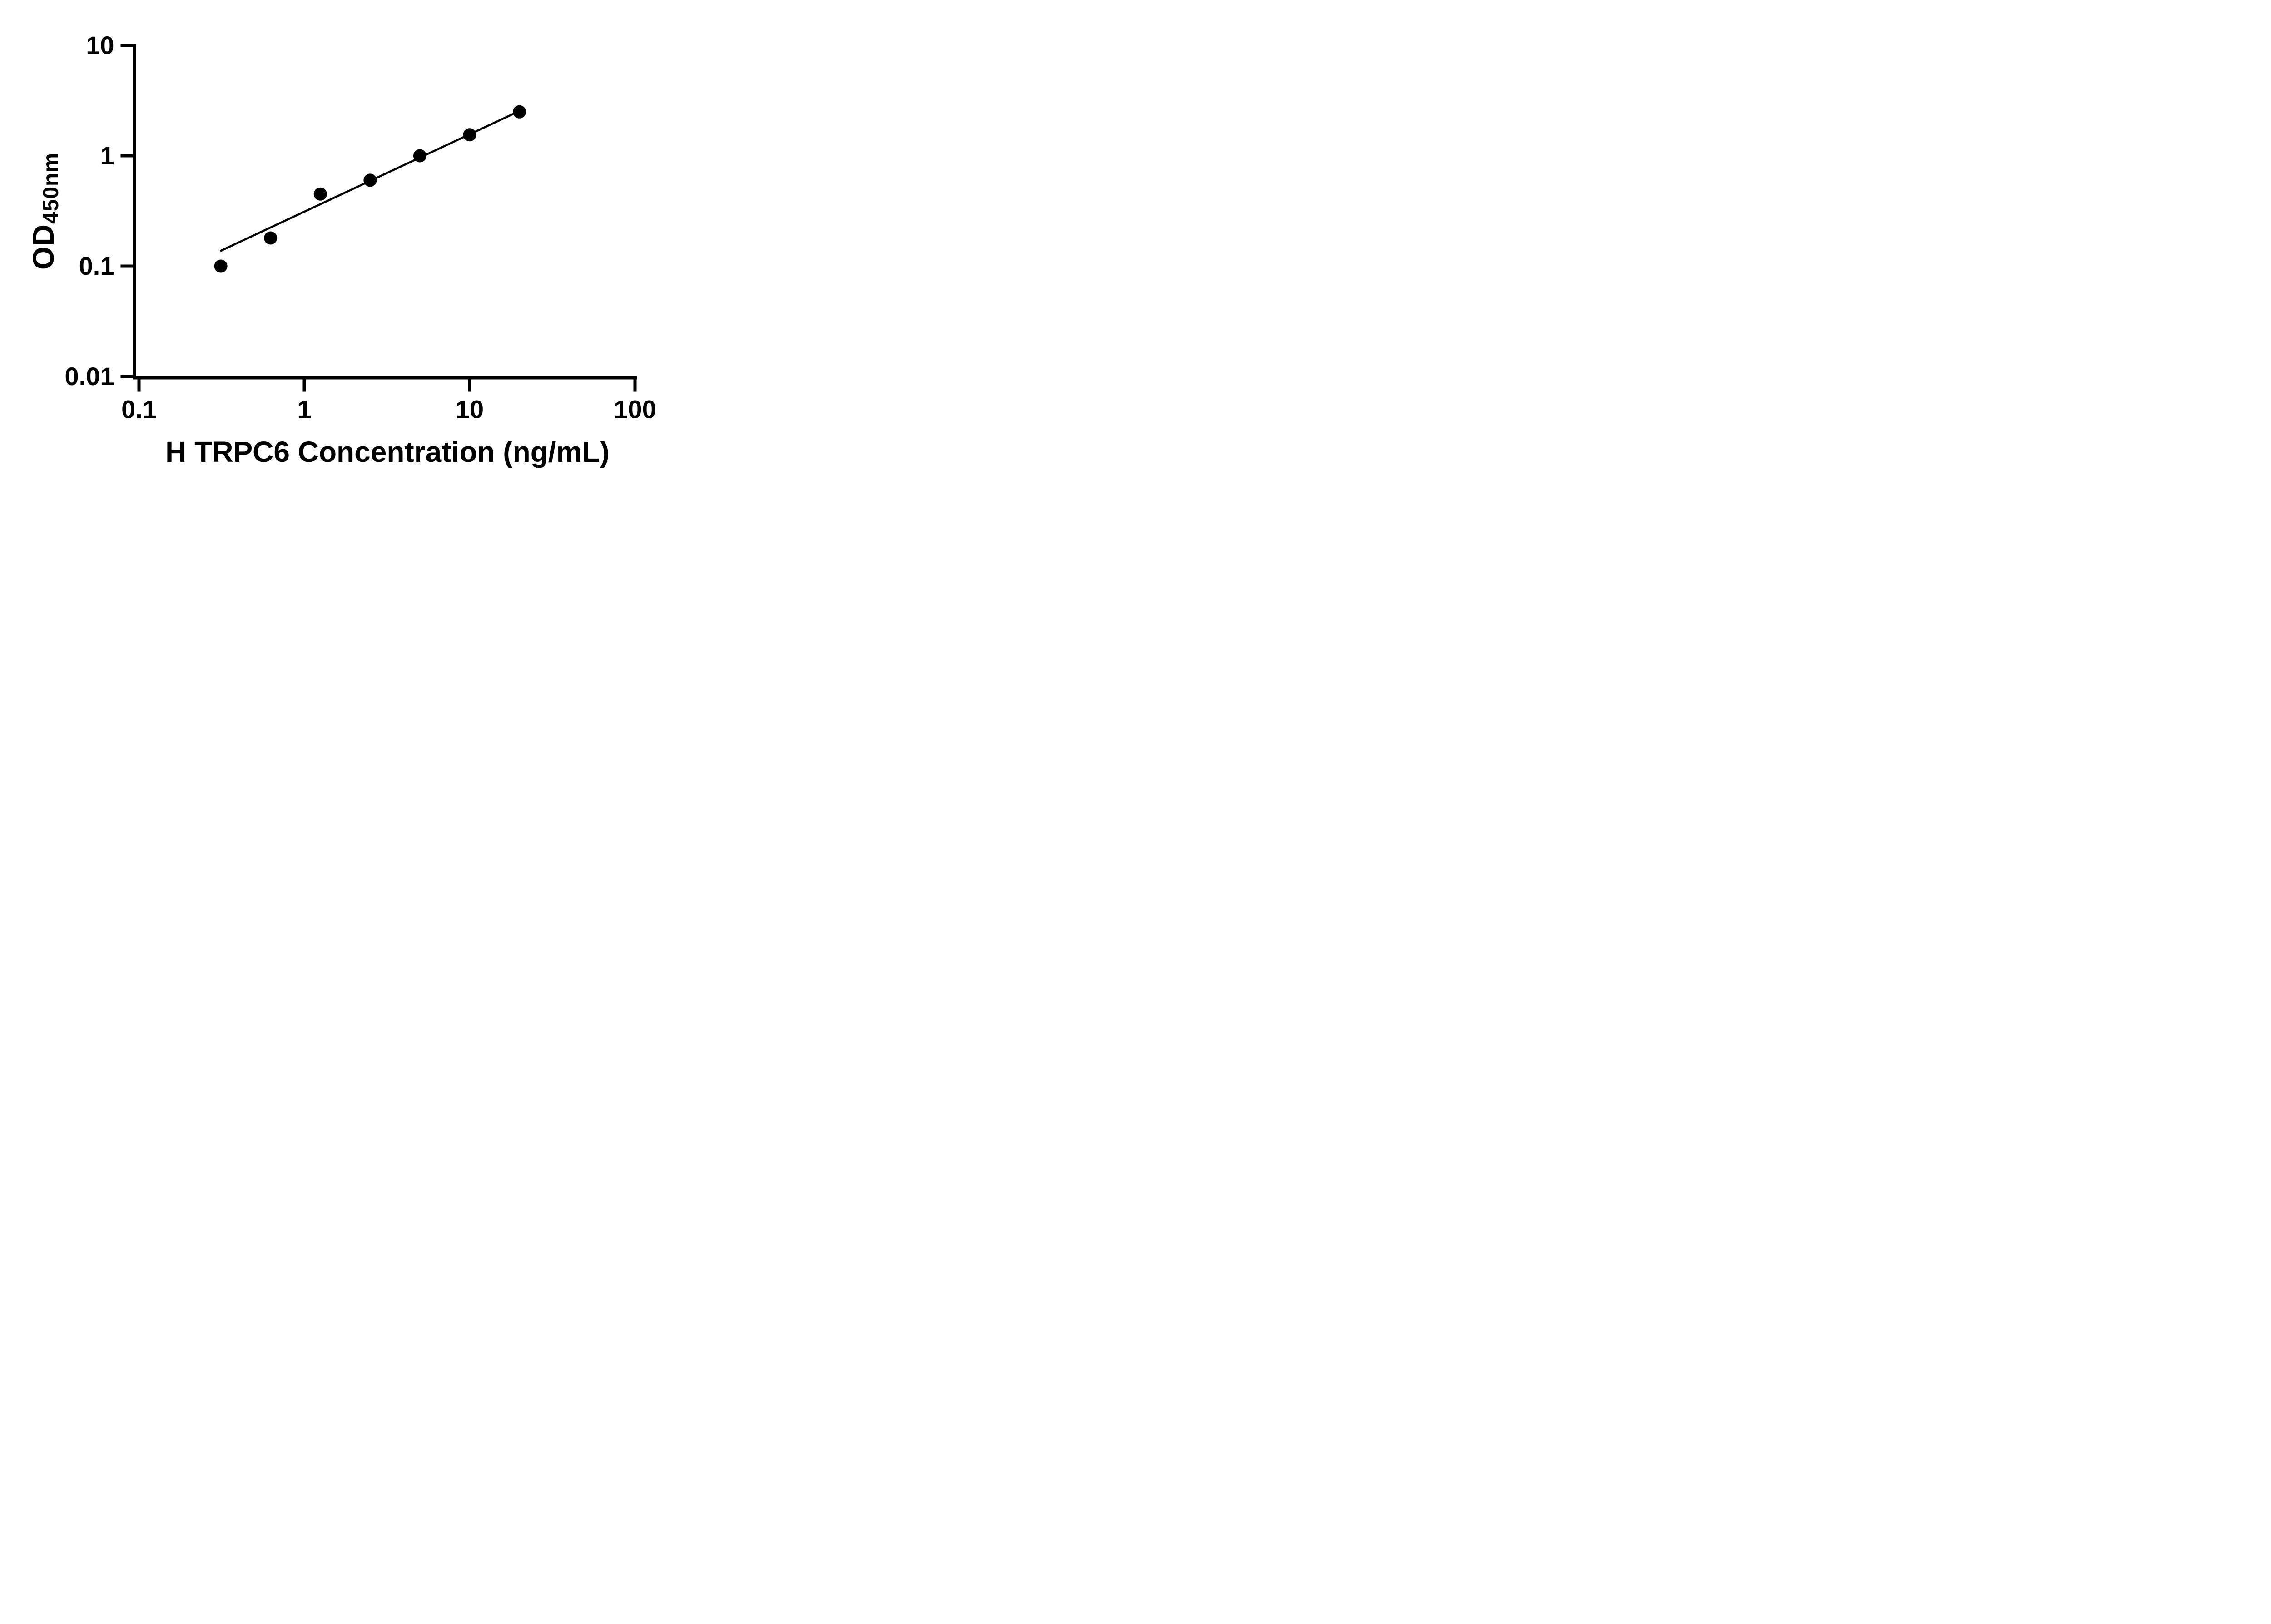 The width and height of the screenshot is (2271, 1624). What do you see at coordinates (304, 409) in the screenshot?
I see `x-tick-label: 1` at bounding box center [304, 409].